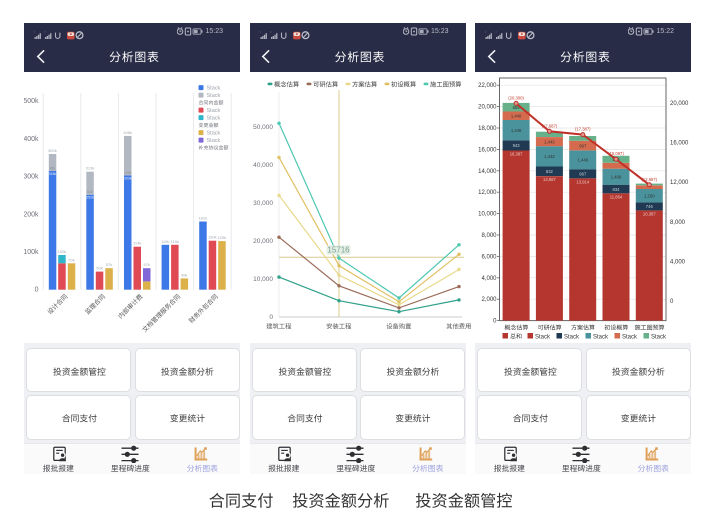 The height and width of the screenshot is (517, 701). I want to click on svg-text: 181k, so click(202, 218).